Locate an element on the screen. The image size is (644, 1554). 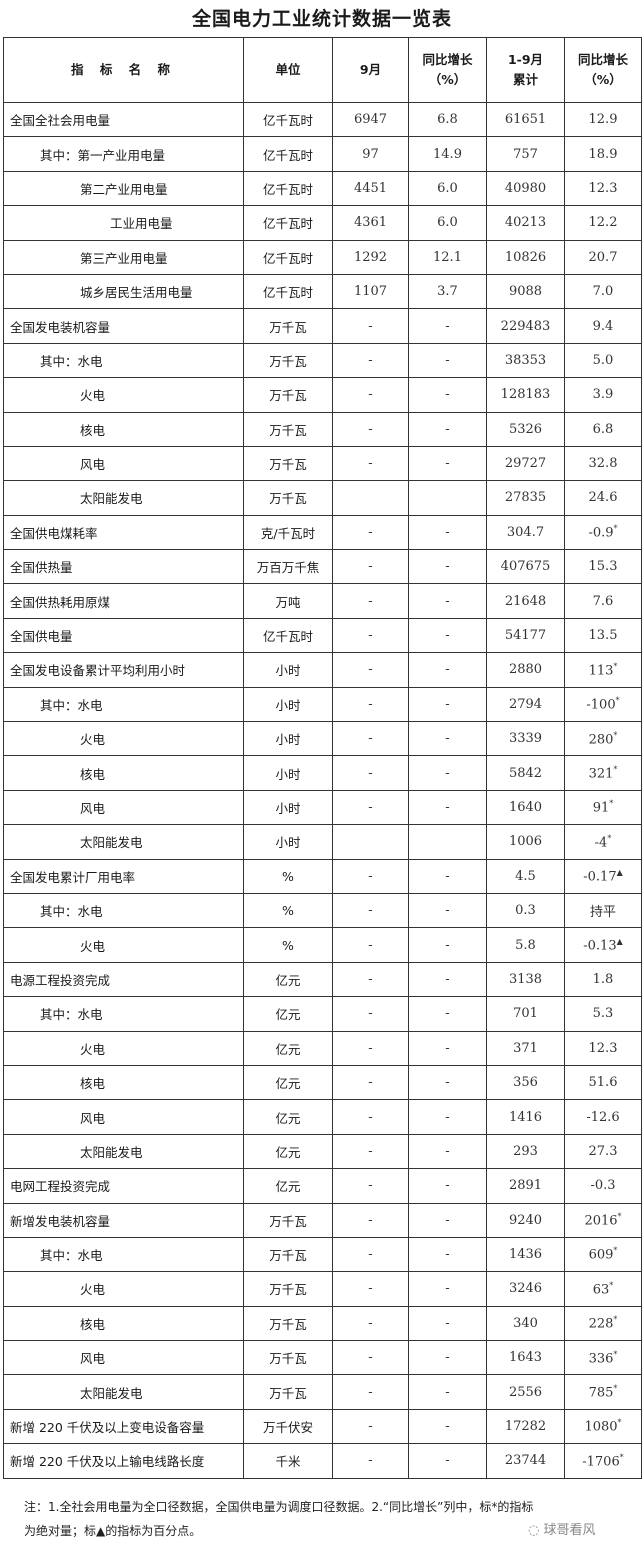
cell-text: 97 is located at coordinates (370, 154).